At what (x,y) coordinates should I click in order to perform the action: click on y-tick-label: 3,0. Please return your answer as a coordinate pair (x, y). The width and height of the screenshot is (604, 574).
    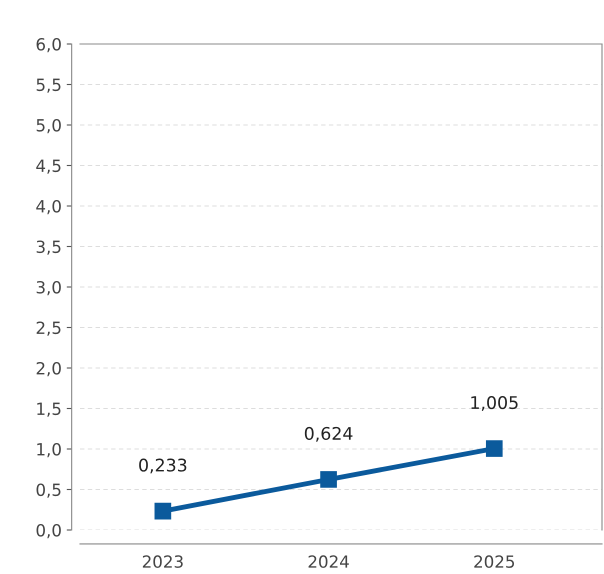
    Looking at the image, I should click on (48, 288).